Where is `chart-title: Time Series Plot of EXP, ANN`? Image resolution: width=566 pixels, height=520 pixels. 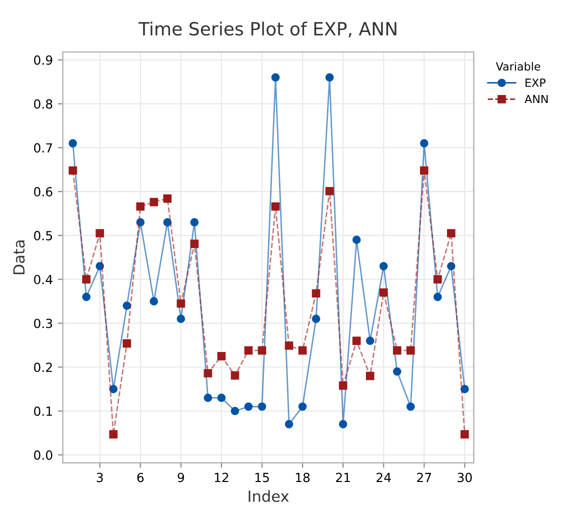
chart-title: Time Series Plot of EXP, ANN is located at coordinates (267, 30).